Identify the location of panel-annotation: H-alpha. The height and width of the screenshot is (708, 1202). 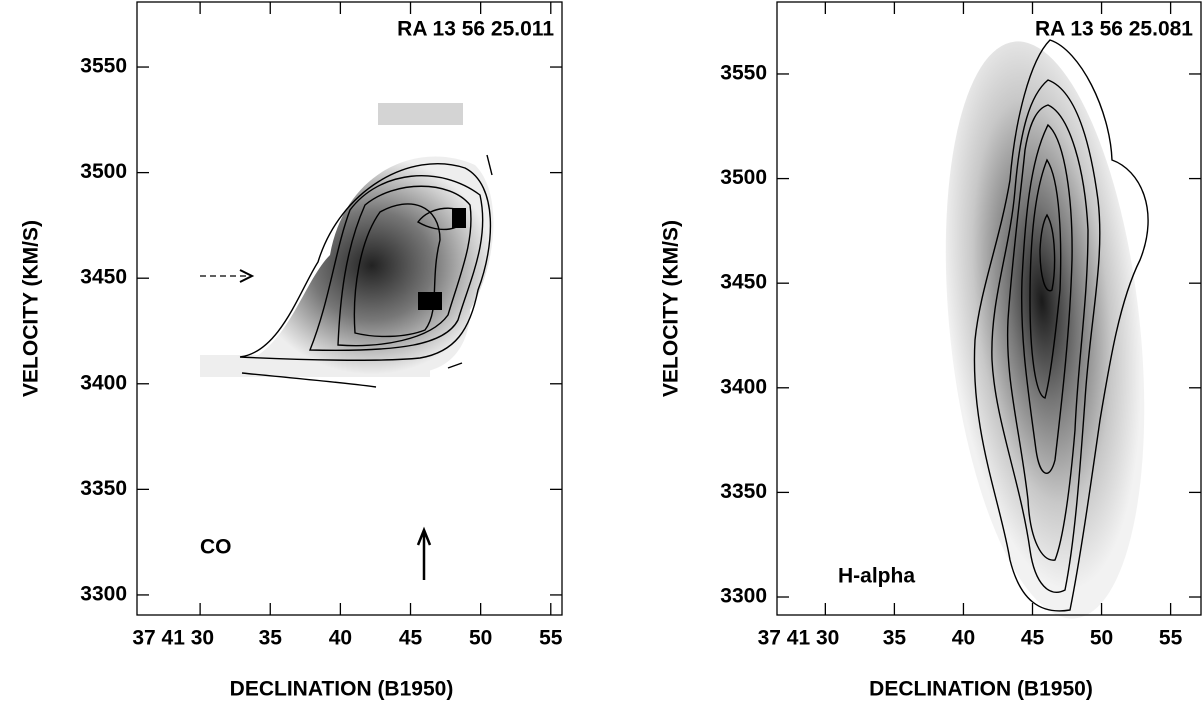
(876, 576).